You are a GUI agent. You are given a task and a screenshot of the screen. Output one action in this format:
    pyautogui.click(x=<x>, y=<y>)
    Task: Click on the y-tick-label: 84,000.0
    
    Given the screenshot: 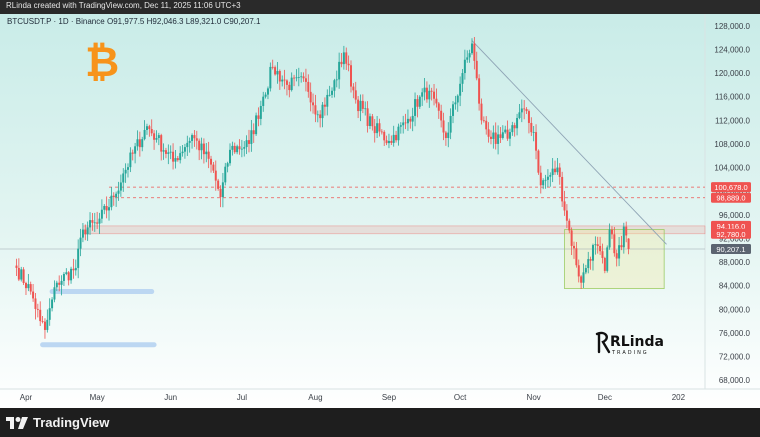 What is the action you would take?
    pyautogui.click(x=735, y=286)
    